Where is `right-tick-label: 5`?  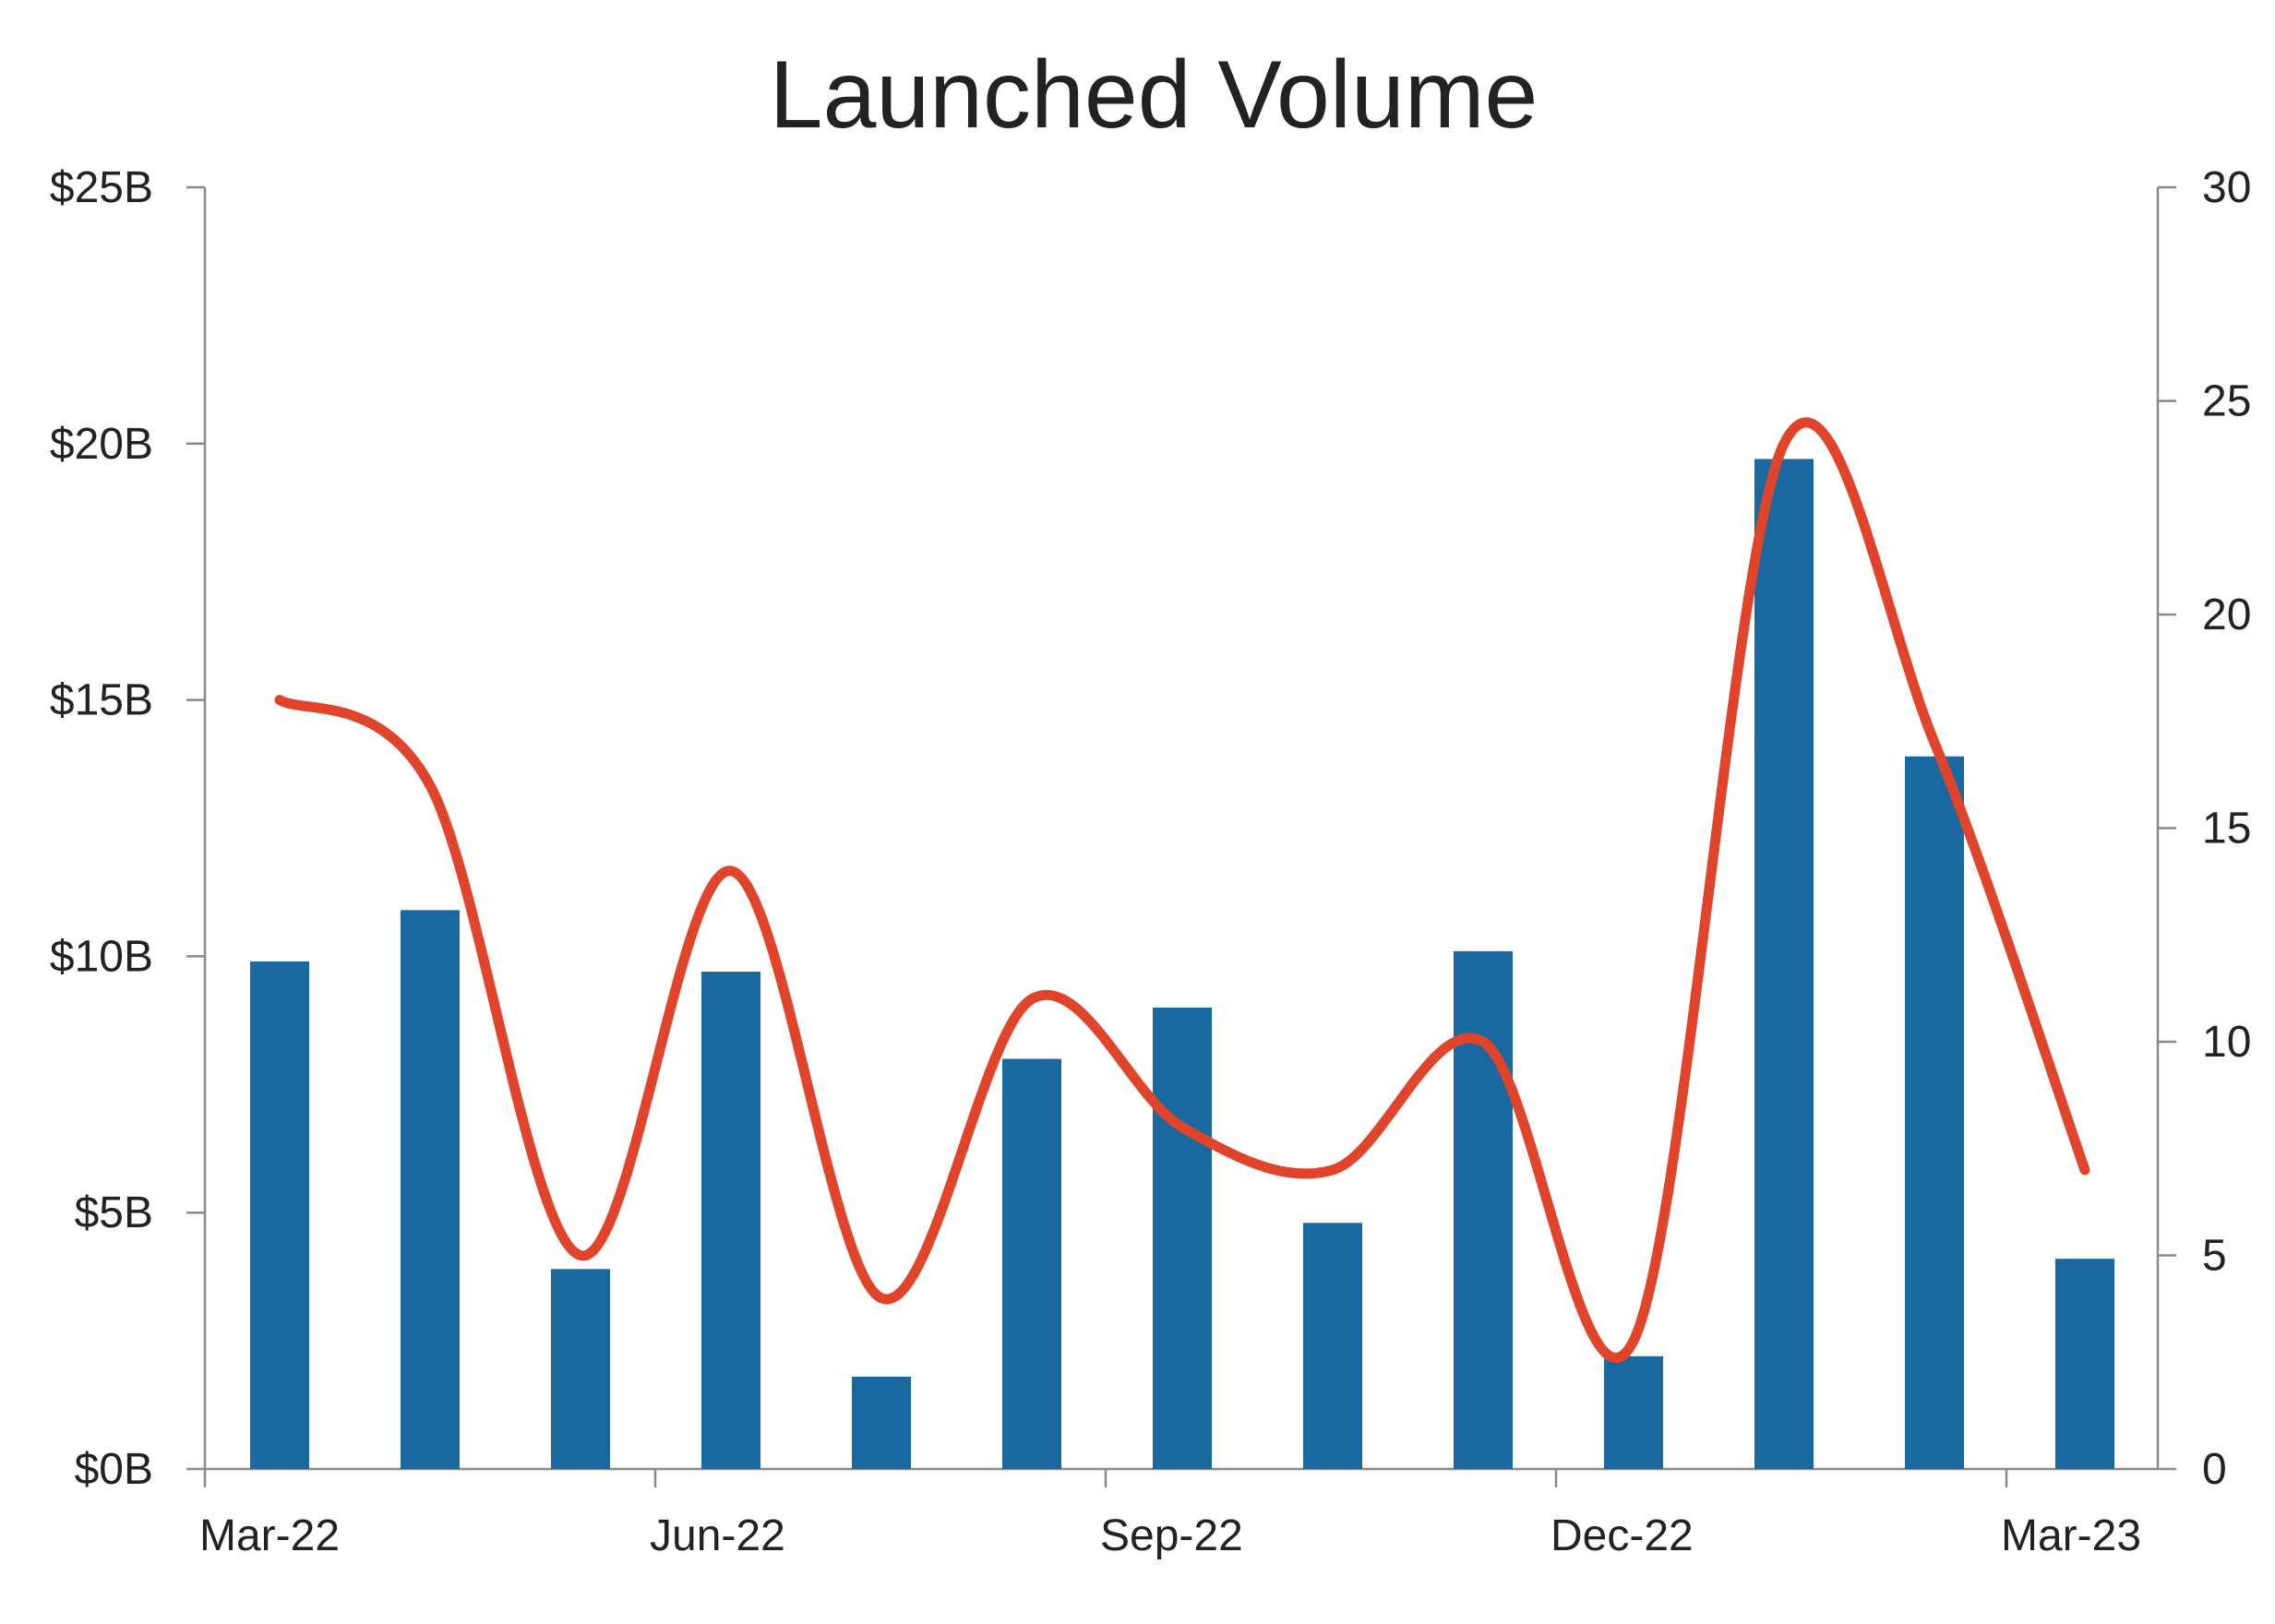 right-tick-label: 5 is located at coordinates (2214, 1256).